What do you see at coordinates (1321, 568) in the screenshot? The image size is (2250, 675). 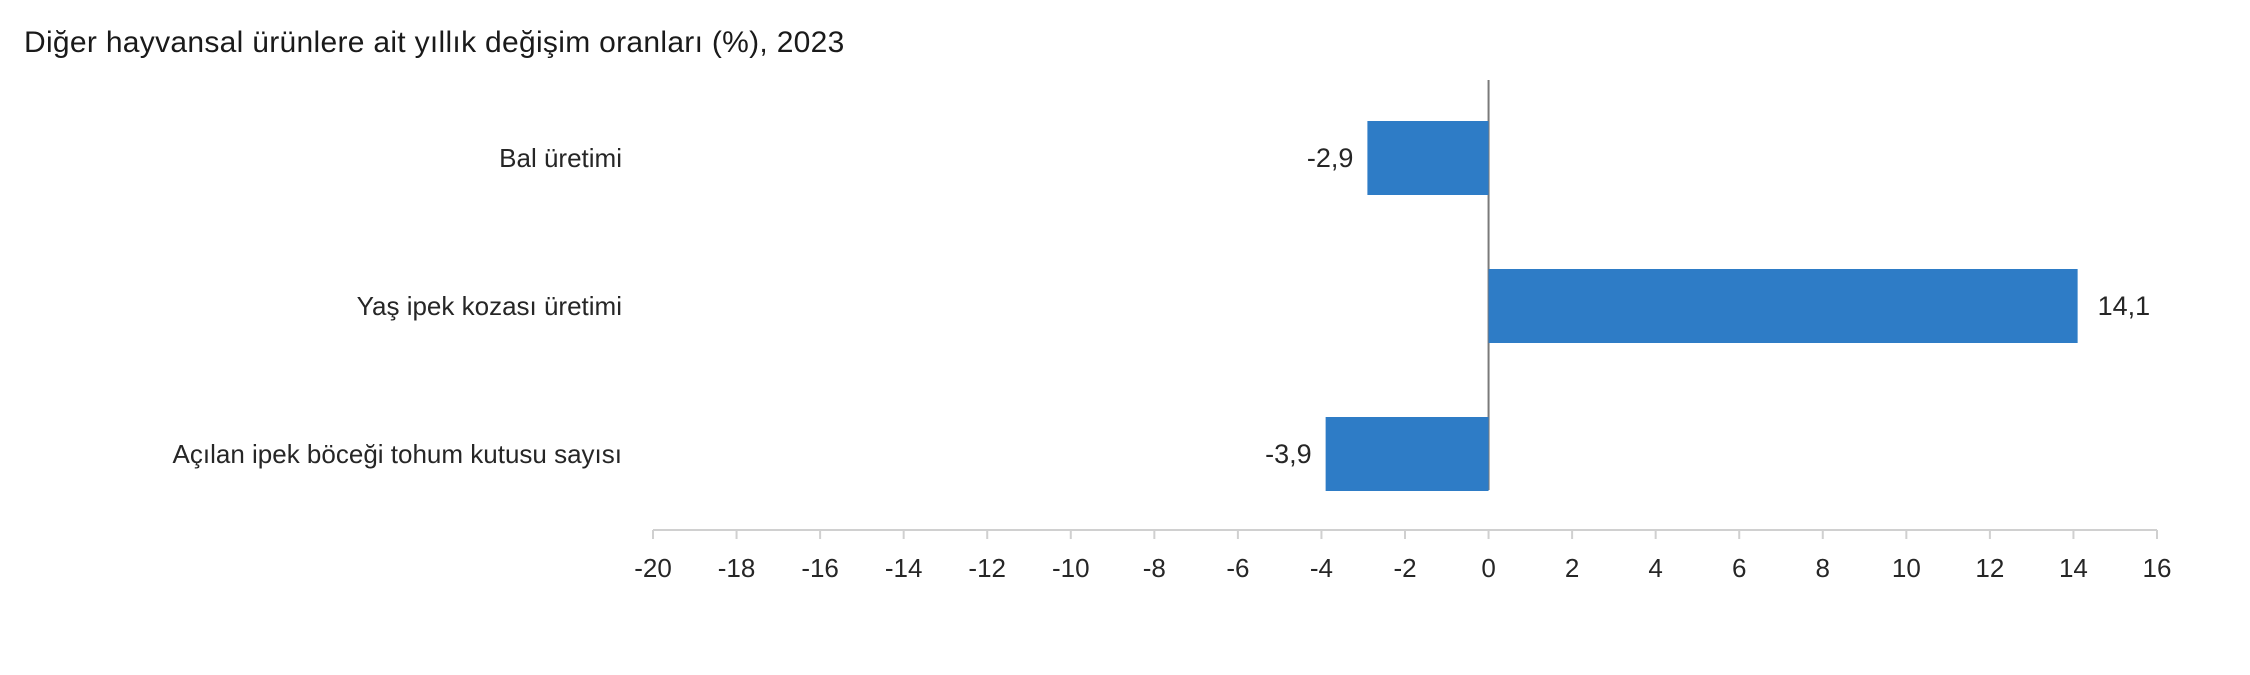 I see `x-tick-label: -4` at bounding box center [1321, 568].